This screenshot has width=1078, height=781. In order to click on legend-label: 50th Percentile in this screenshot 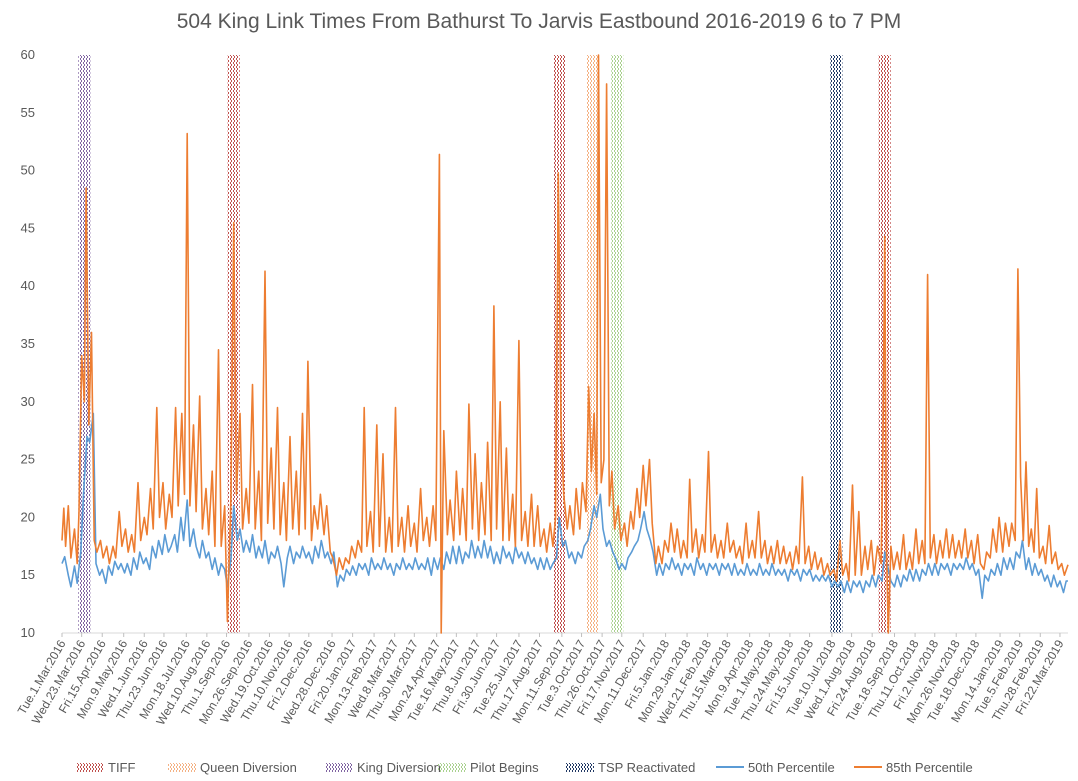, I will do `click(791, 767)`.